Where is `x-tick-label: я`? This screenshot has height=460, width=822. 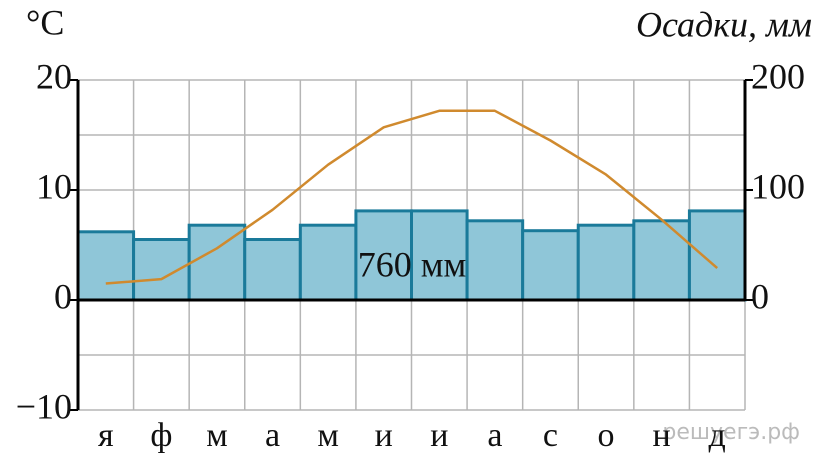 x-tick-label: я is located at coordinates (106, 435).